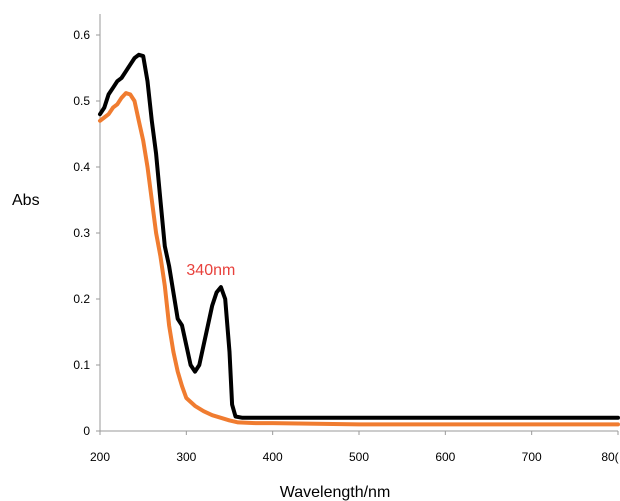 The width and height of the screenshot is (620, 501). What do you see at coordinates (273, 457) in the screenshot?
I see `x-tick-label: 400` at bounding box center [273, 457].